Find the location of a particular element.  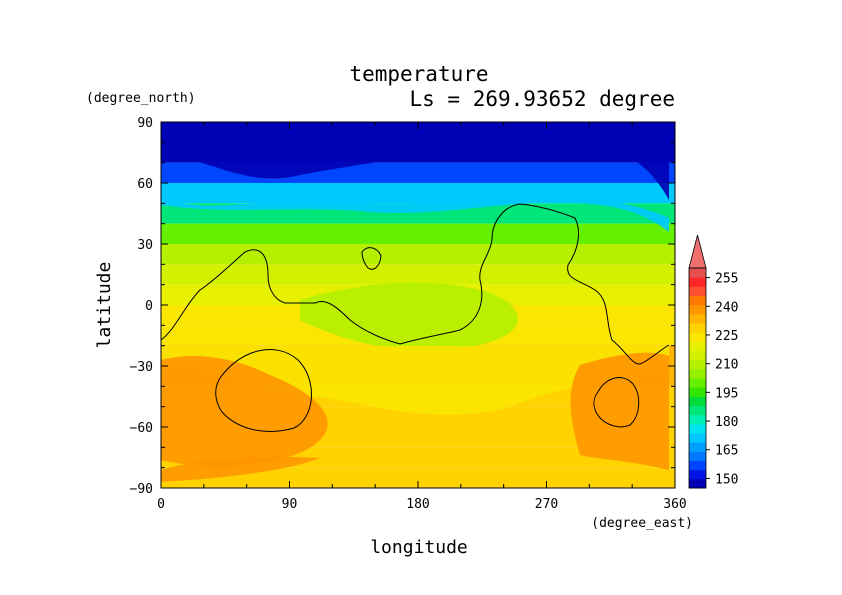

colorbar-label-0: 255 is located at coordinates (726, 279).